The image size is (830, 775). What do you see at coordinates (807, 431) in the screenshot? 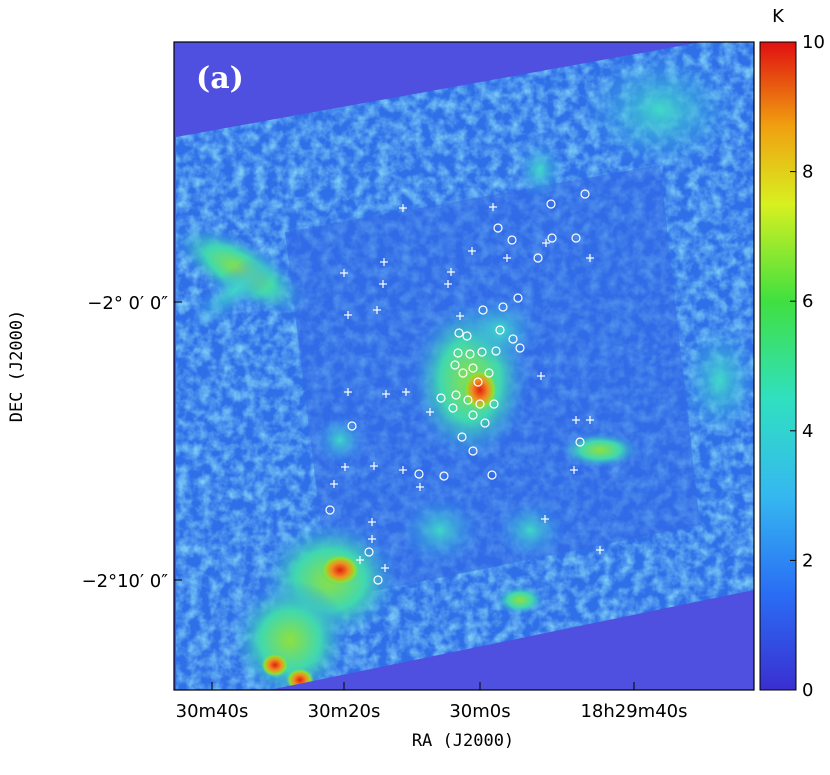
I see `colorbar-tick-label: 4` at bounding box center [807, 431].